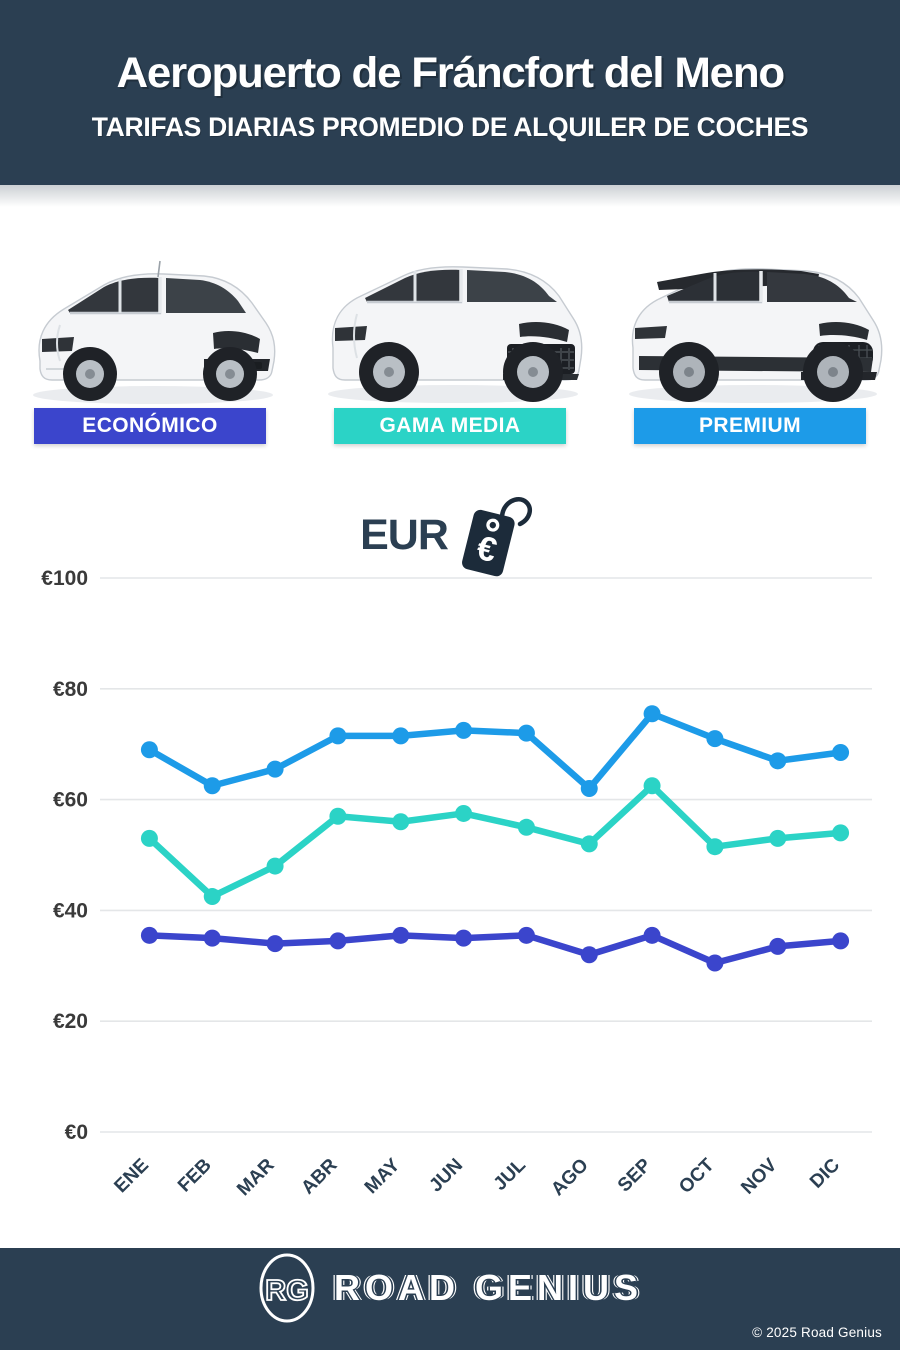 This screenshot has height=1350, width=900. Describe the element at coordinates (569, 1177) in the screenshot. I see `x-axis-tick-label: AGO` at that location.